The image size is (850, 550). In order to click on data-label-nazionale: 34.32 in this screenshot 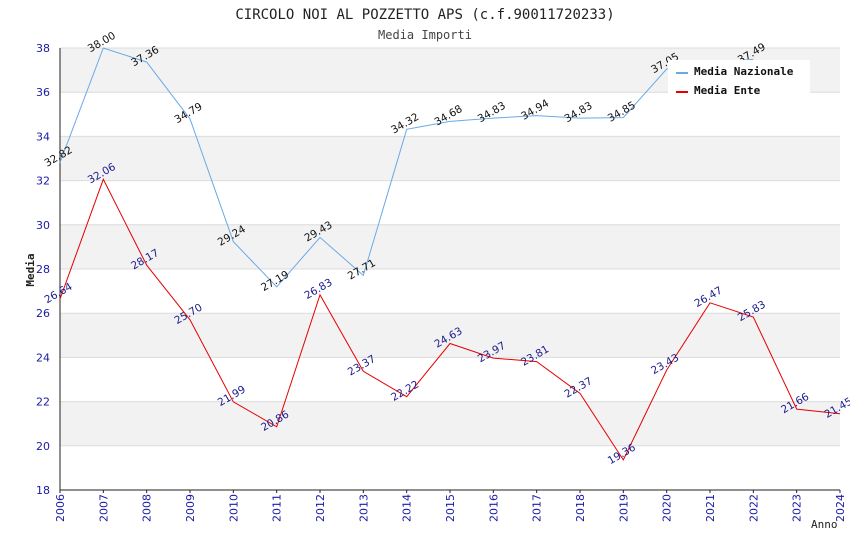, I will do `click(405, 123)`.